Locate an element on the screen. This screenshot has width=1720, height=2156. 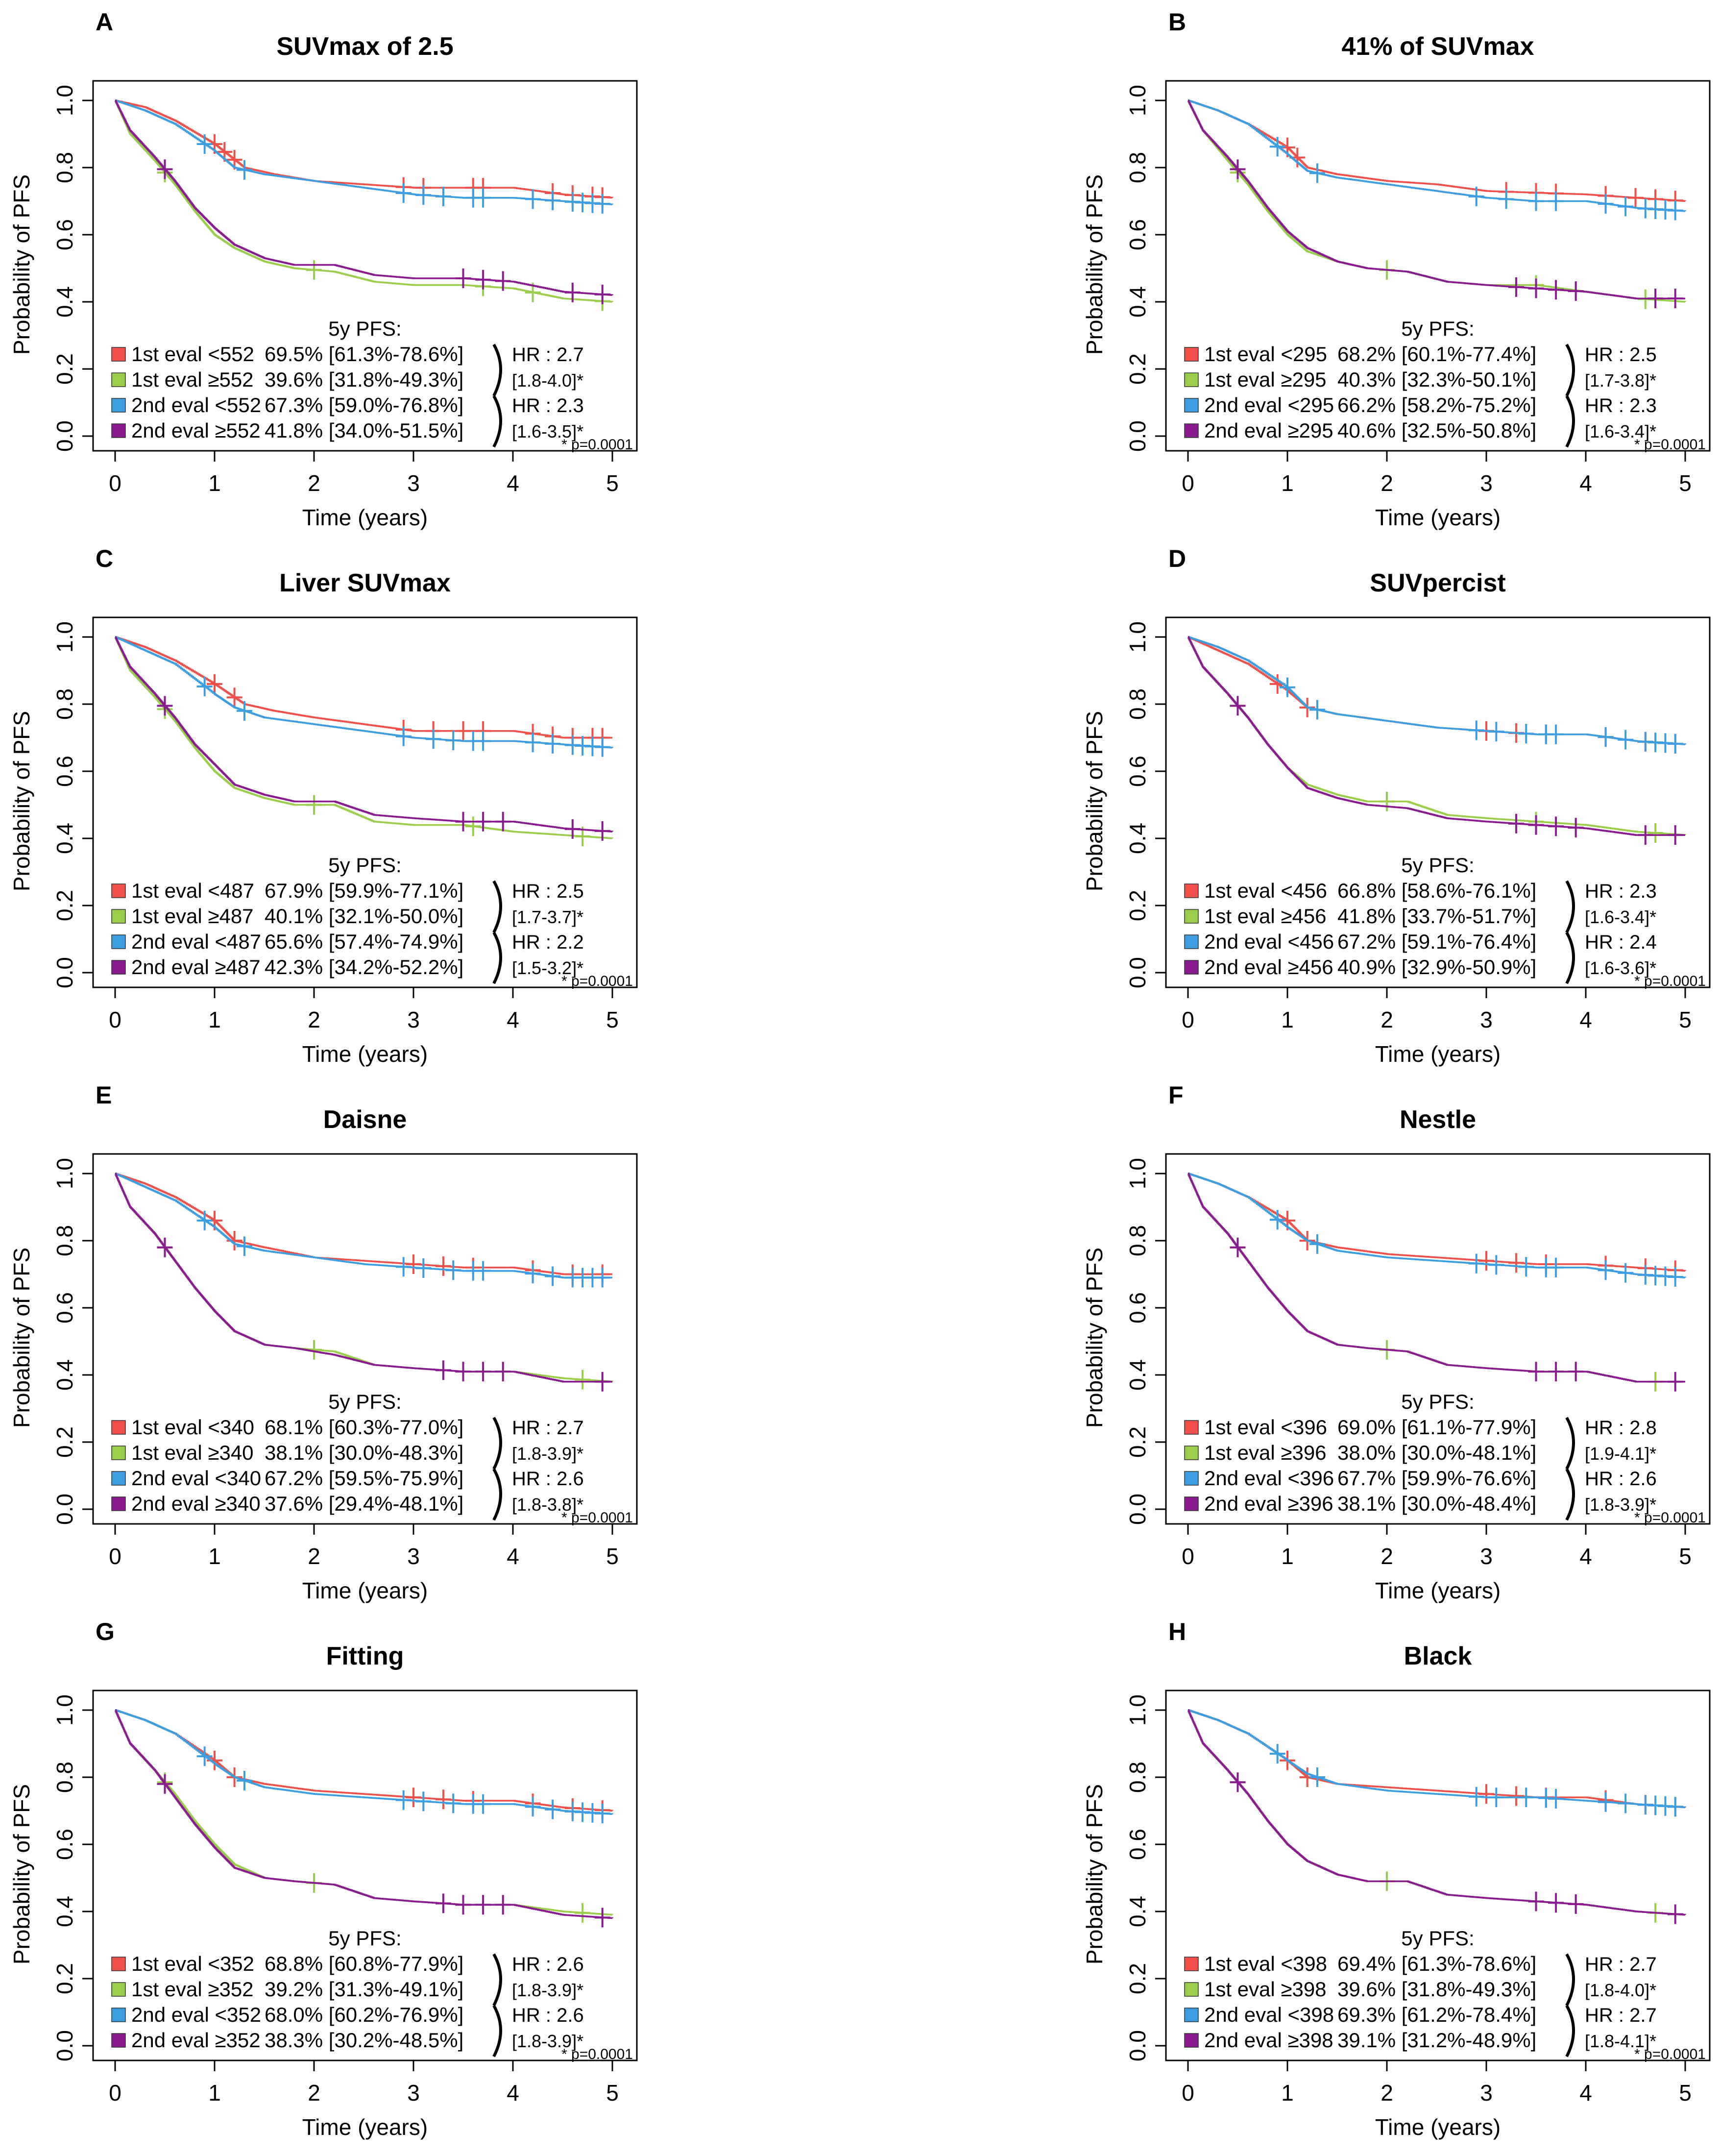
p-value: * p=0.0001 is located at coordinates (597, 2054).